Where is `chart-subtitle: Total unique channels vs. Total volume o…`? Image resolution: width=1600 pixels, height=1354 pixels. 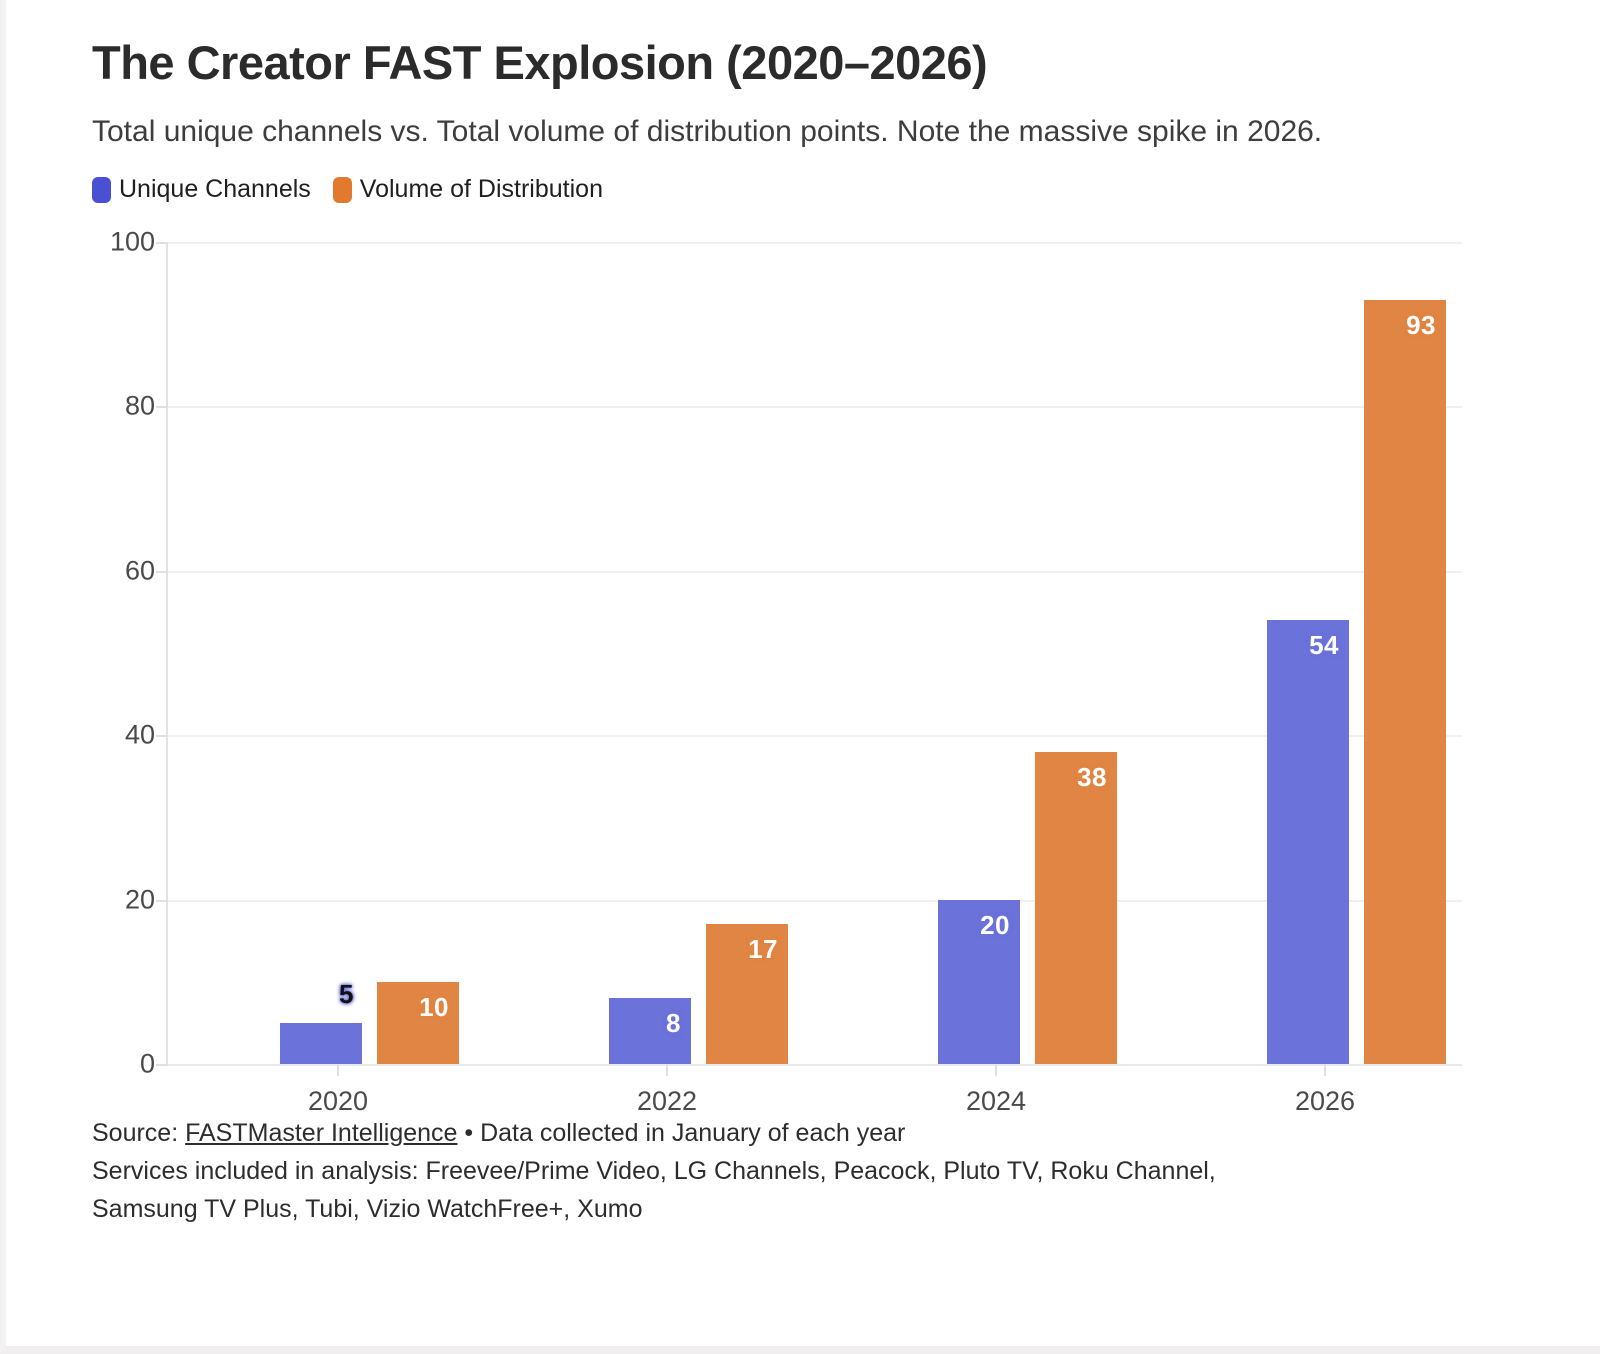
chart-subtitle: Total unique channels vs. Total volume o… is located at coordinates (707, 131).